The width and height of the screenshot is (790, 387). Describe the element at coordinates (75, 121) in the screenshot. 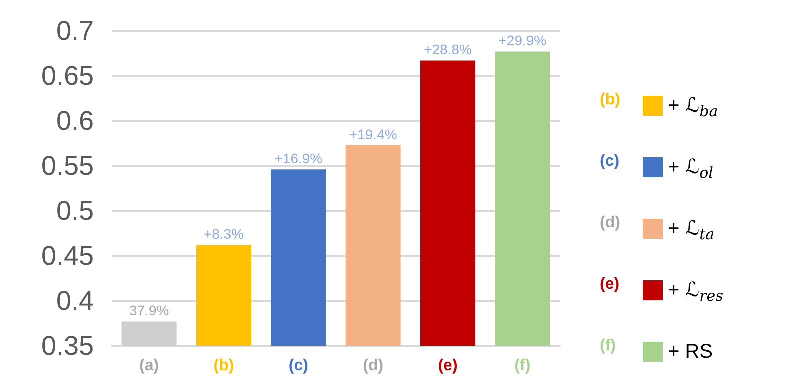

I see `y-tick-label: 0.6` at that location.